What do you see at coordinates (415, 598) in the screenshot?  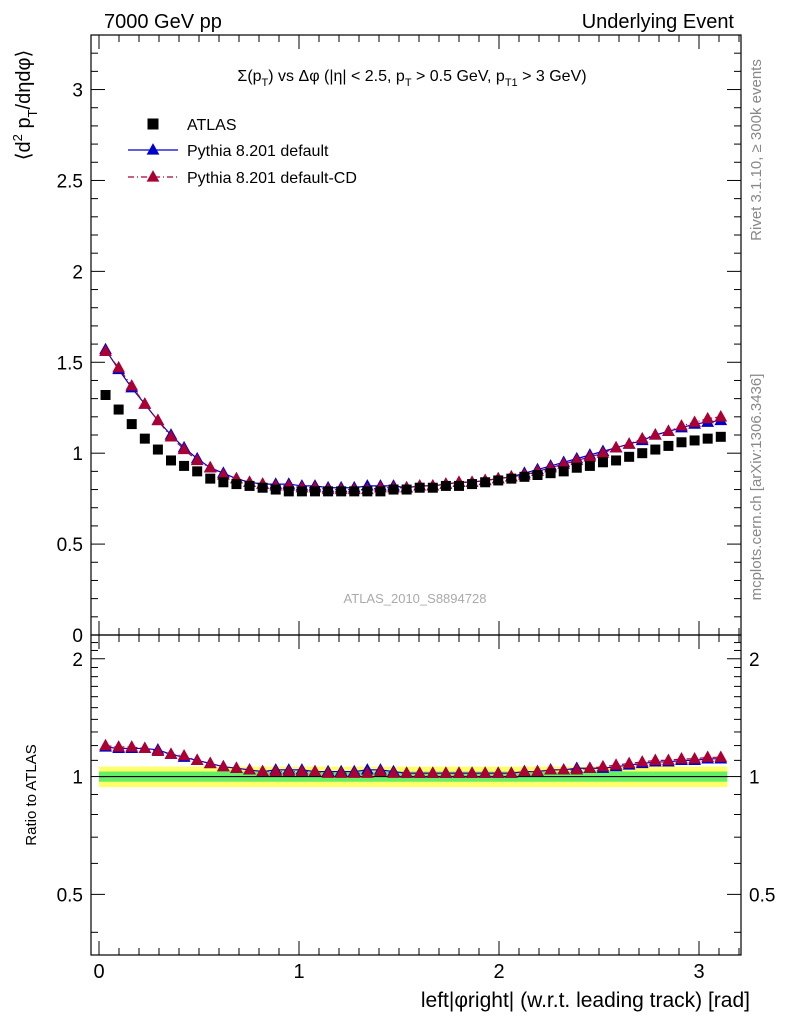 I see `watermark: ATLAS_2010_S8894728` at bounding box center [415, 598].